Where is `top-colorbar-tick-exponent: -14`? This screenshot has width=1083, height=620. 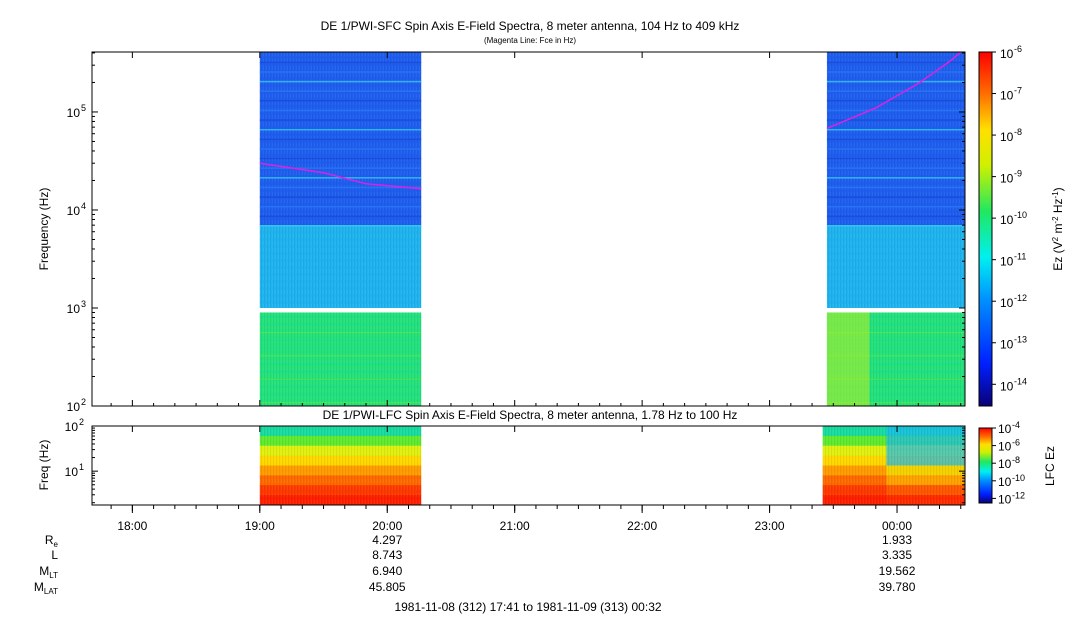
top-colorbar-tick-exponent: -14 is located at coordinates (1020, 381).